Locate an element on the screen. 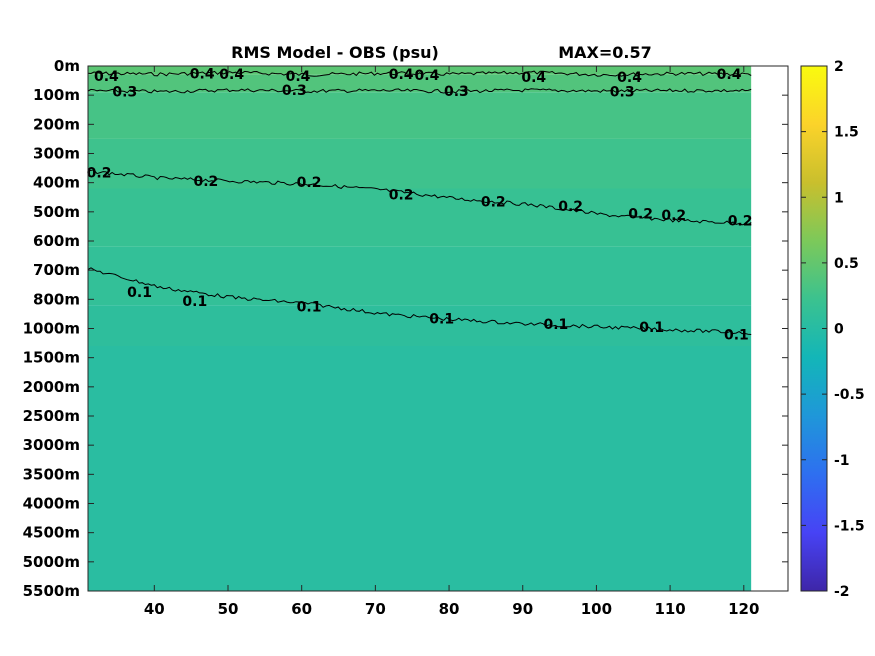 The image size is (875, 656). y-tick-label: 1500m is located at coordinates (51, 358).